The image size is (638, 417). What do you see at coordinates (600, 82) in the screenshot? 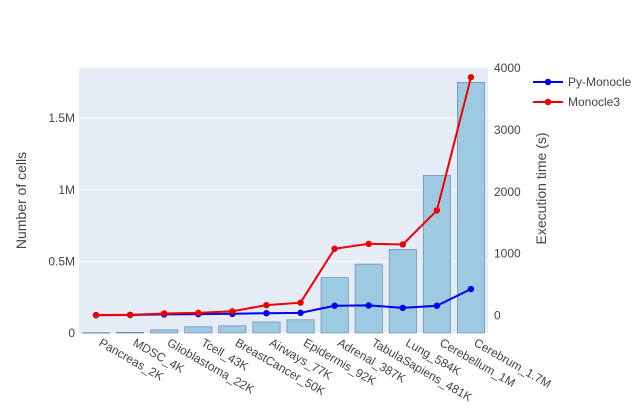
I see `legend-label: Py-Monocle` at bounding box center [600, 82].